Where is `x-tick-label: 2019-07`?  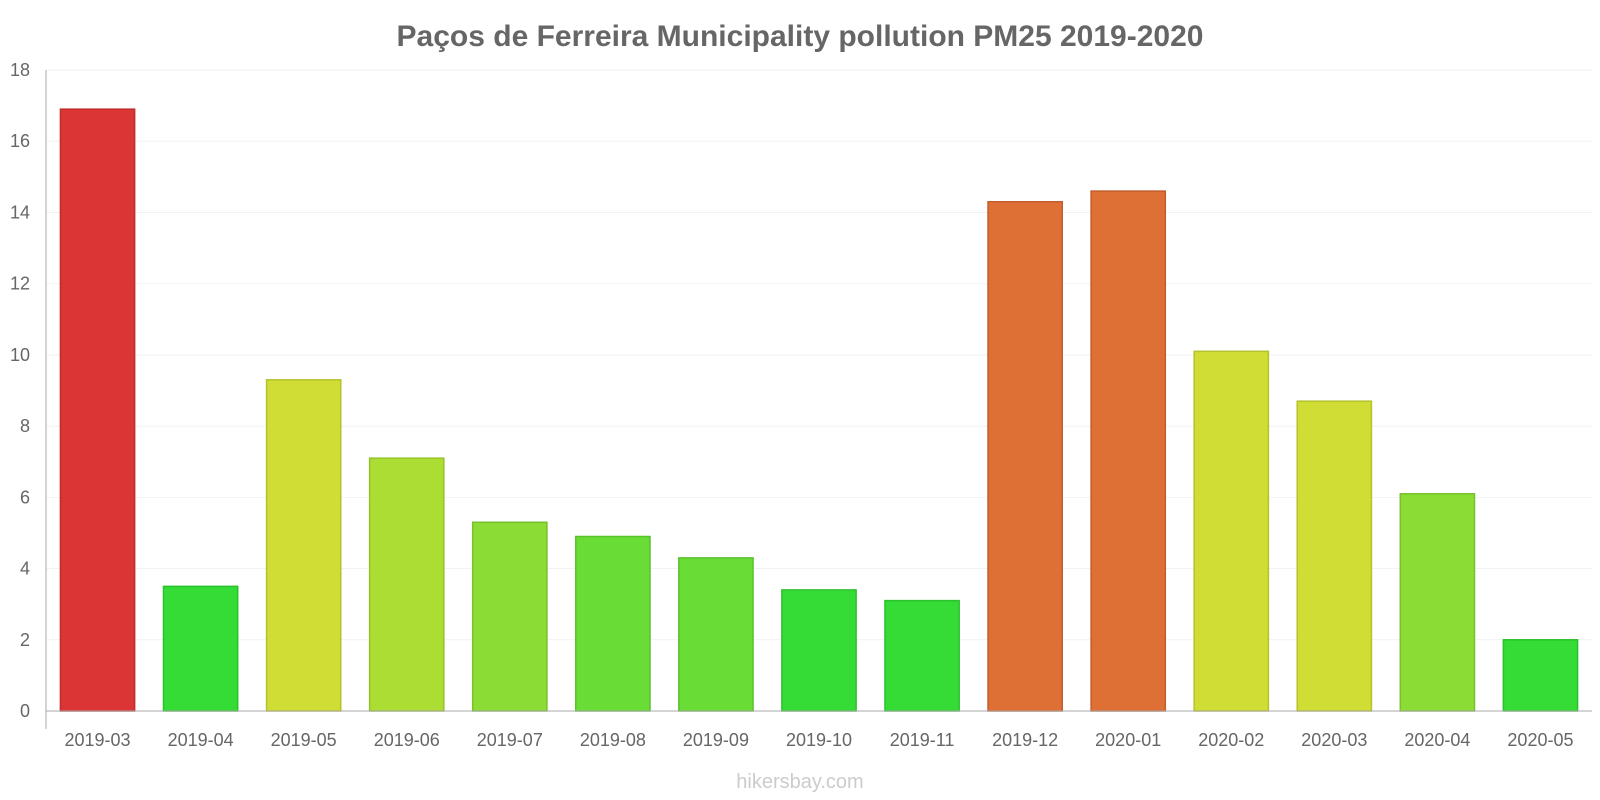
x-tick-label: 2019-07 is located at coordinates (510, 740).